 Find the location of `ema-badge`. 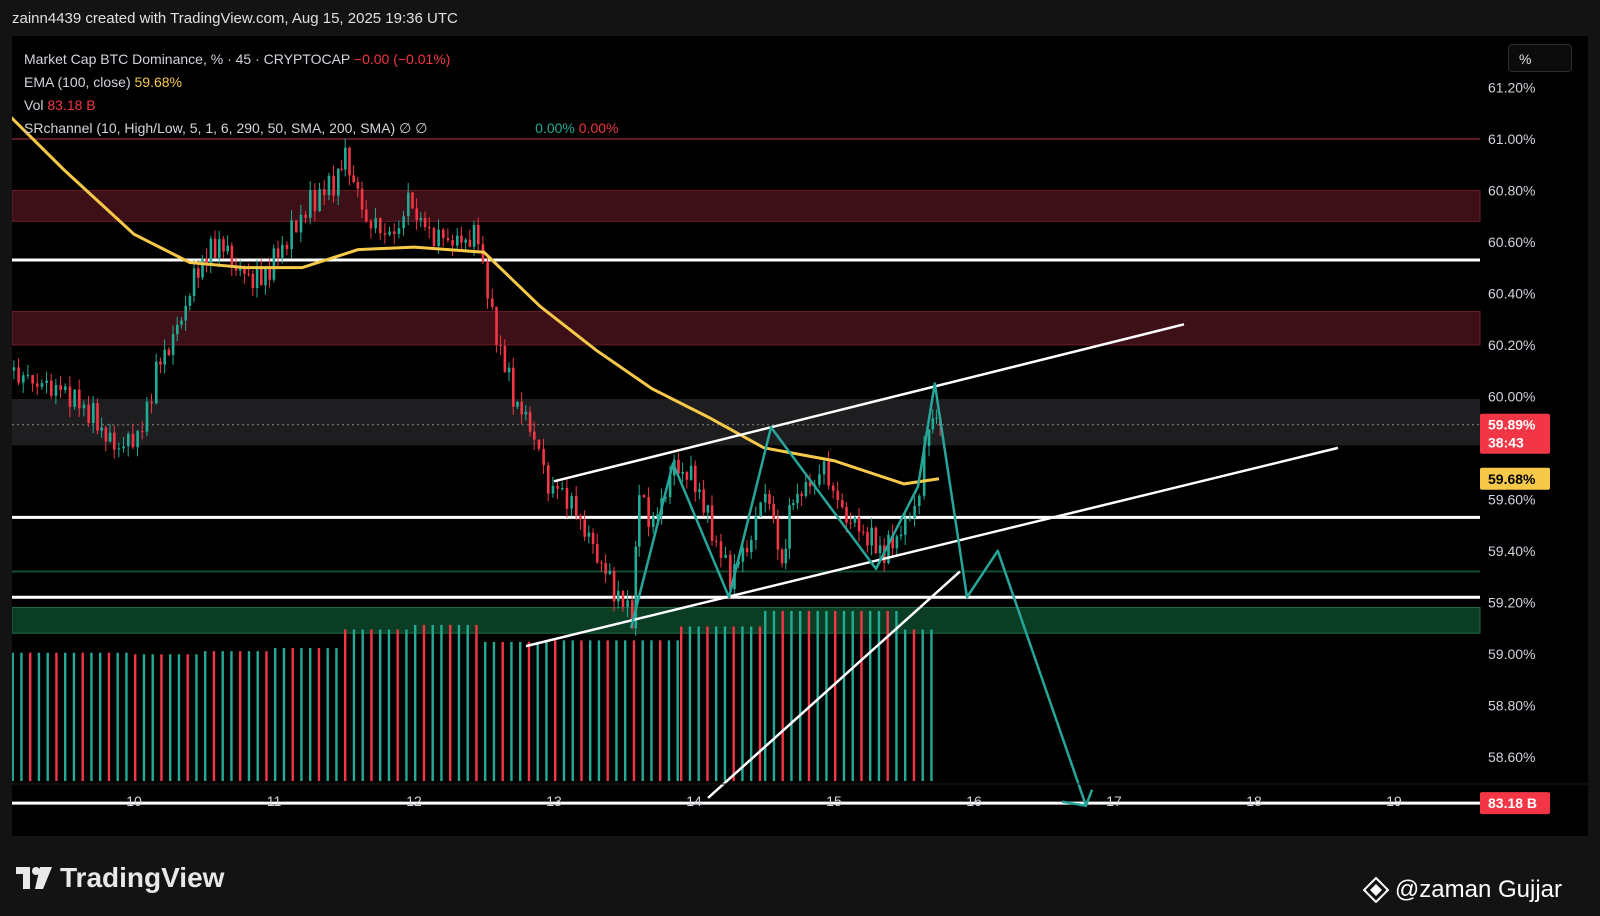

ema-badge is located at coordinates (1515, 478).